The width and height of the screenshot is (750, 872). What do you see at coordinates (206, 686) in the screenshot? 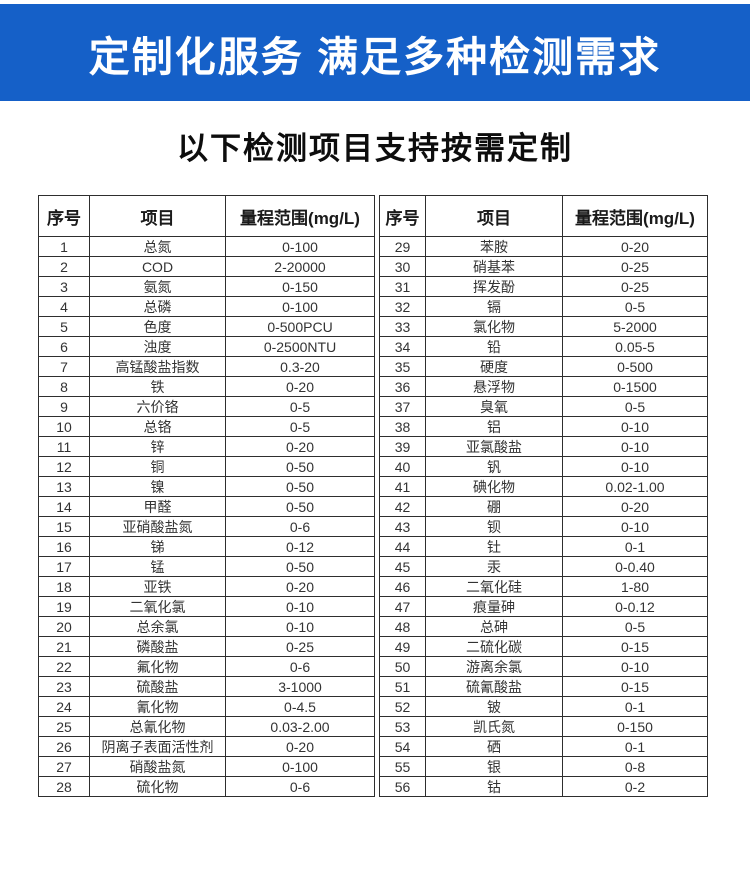
I see `table-row: 23 硫酸盐 3-1000` at bounding box center [206, 686].